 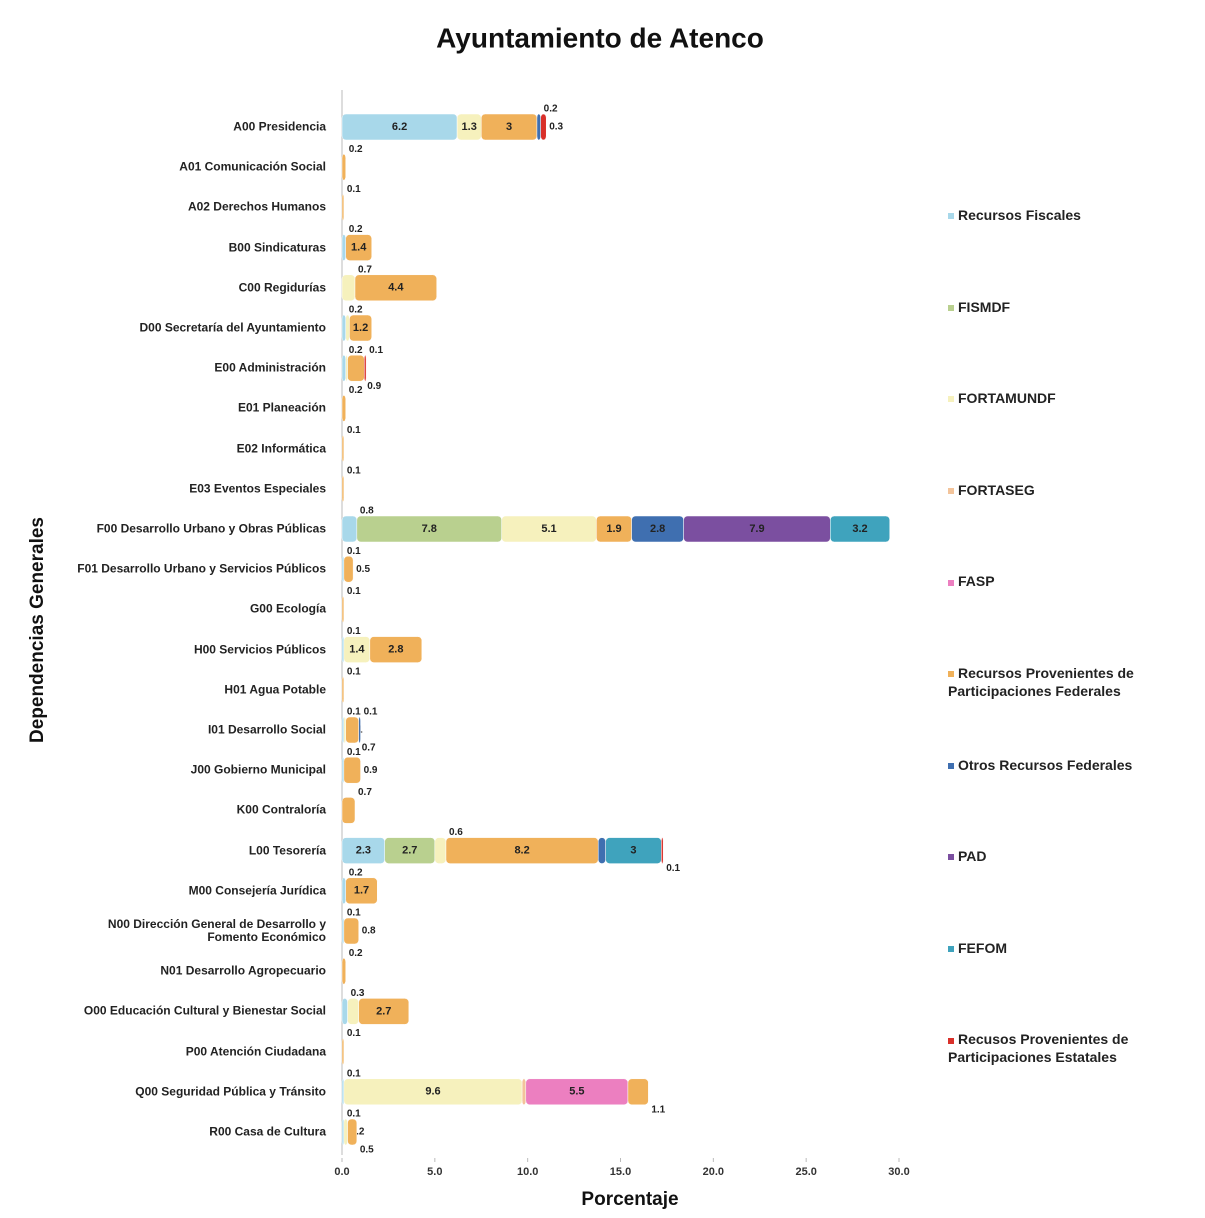 What do you see at coordinates (363, 851) in the screenshot?
I see `value-label: 2.3` at bounding box center [363, 851].